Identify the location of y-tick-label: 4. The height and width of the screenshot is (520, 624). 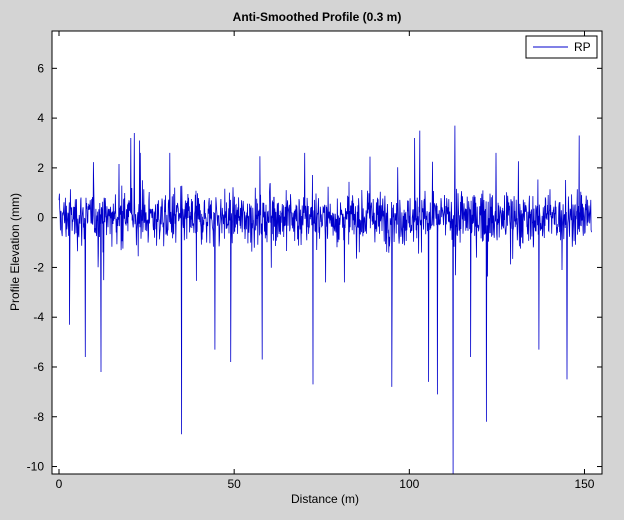
(40, 118).